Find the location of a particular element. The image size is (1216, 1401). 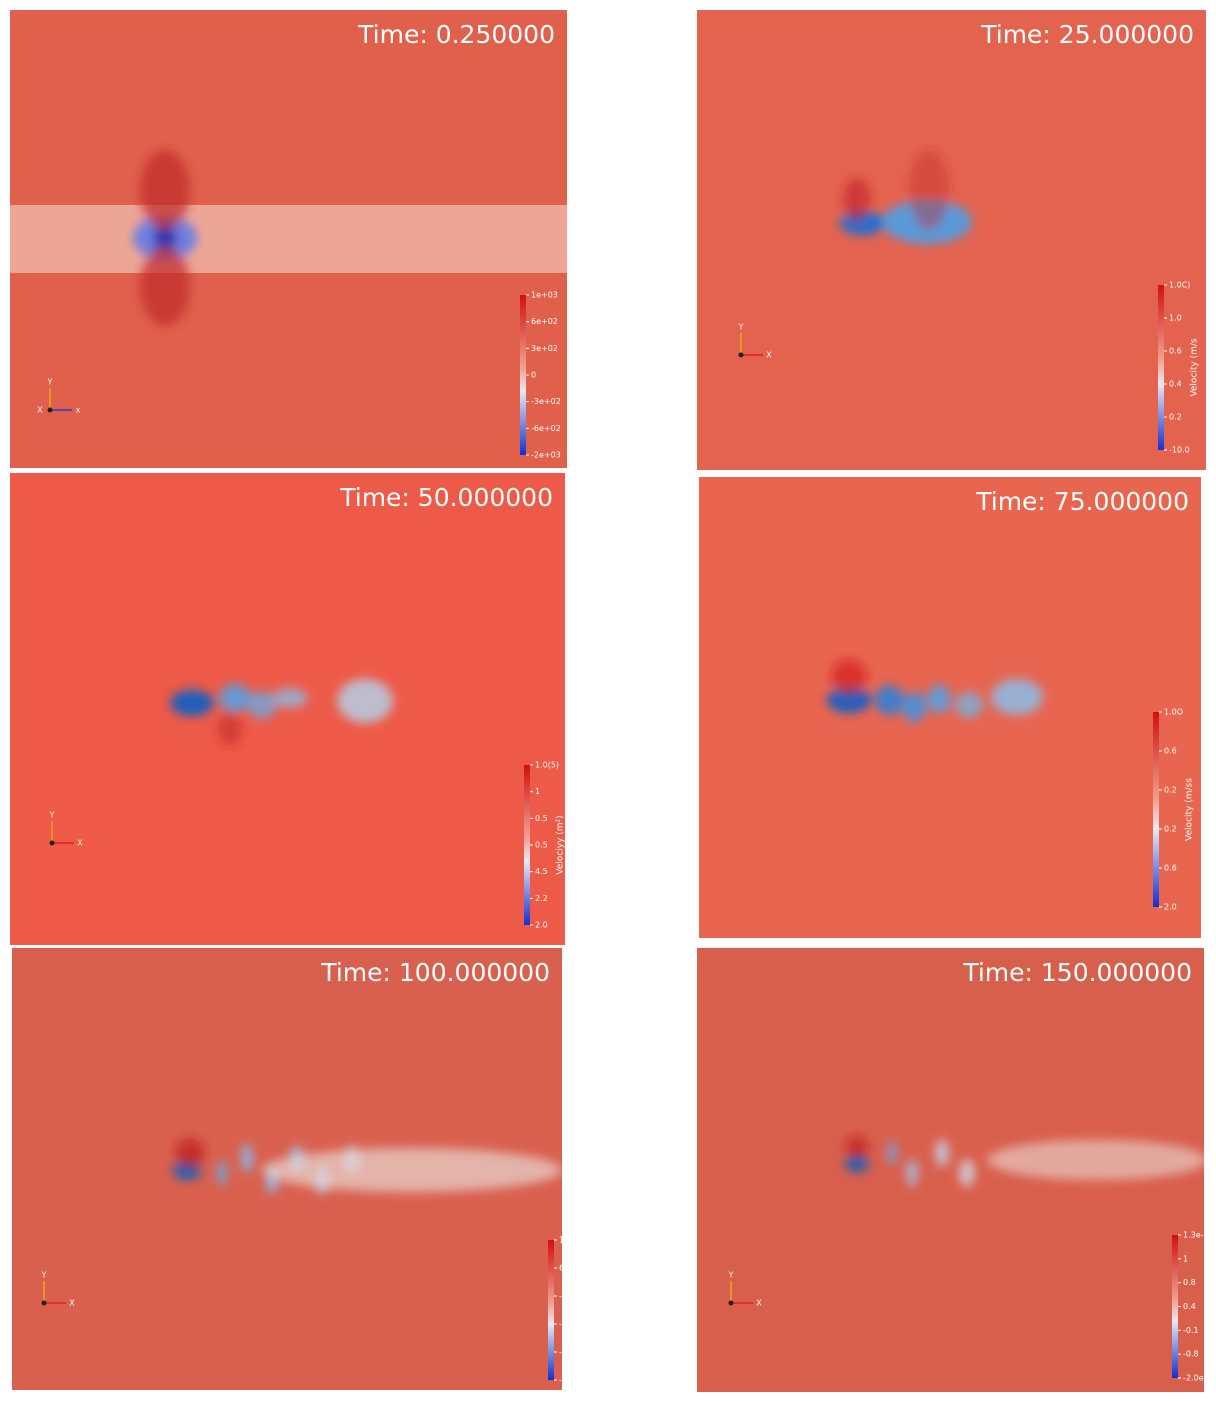

colorbar-label: 0.5 is located at coordinates (541, 818).